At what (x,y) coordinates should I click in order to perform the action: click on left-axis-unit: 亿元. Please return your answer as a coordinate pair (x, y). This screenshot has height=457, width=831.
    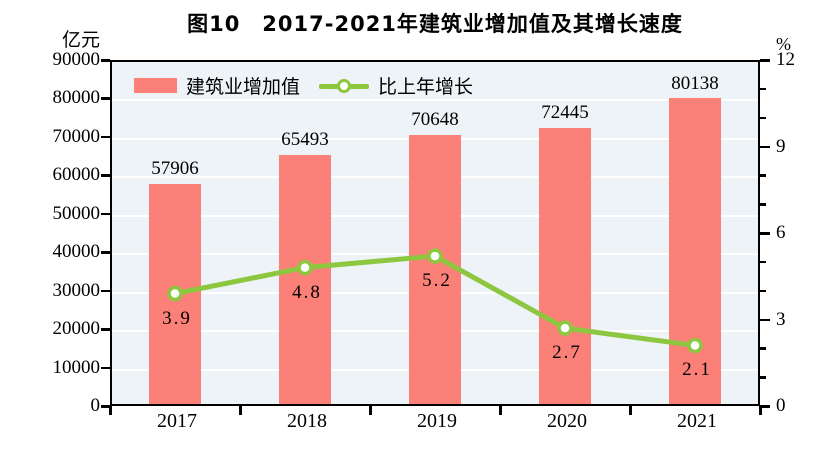
    Looking at the image, I should click on (80, 40).